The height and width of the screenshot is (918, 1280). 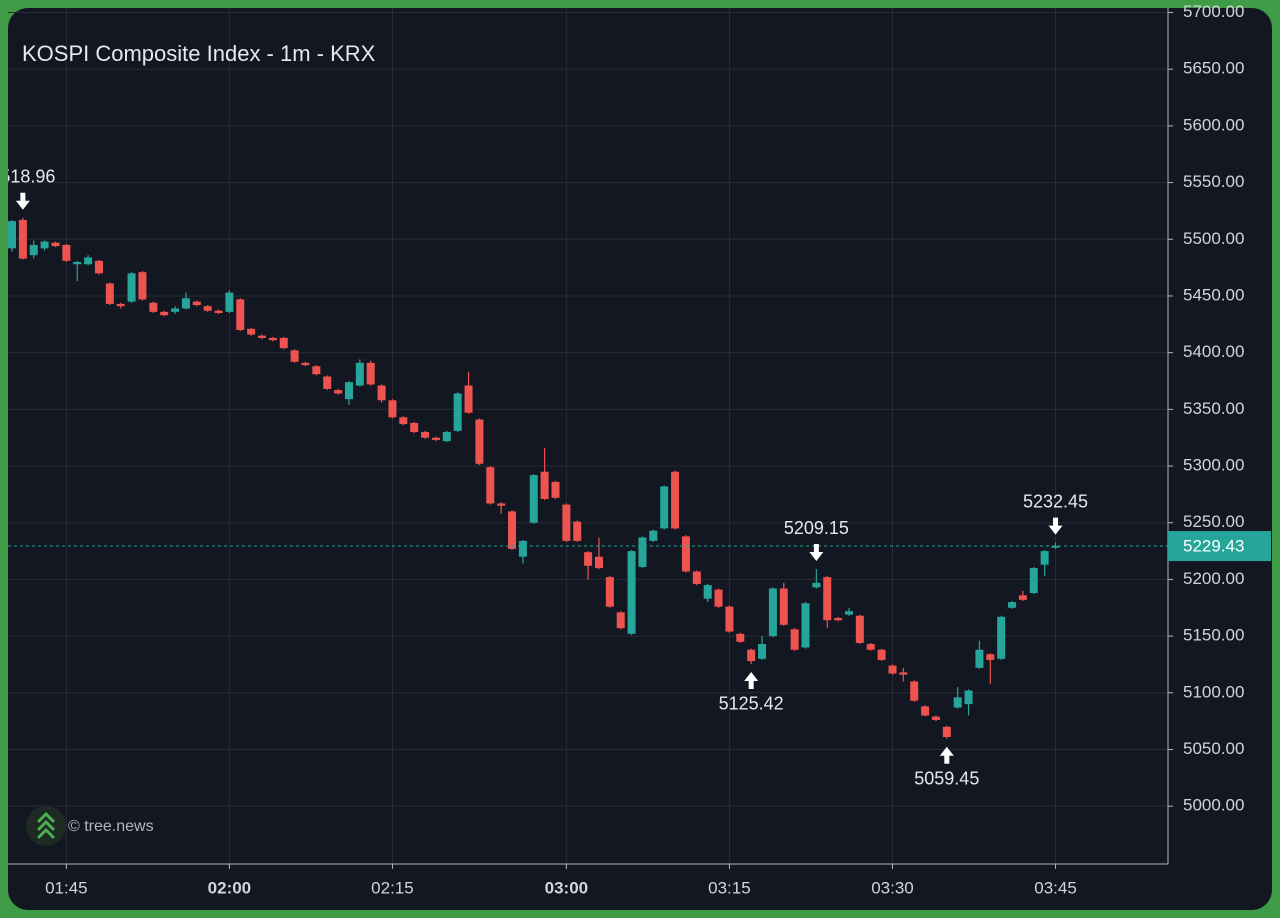 What do you see at coordinates (1213, 124) in the screenshot?
I see `y-tick-label: 5600.00` at bounding box center [1213, 124].